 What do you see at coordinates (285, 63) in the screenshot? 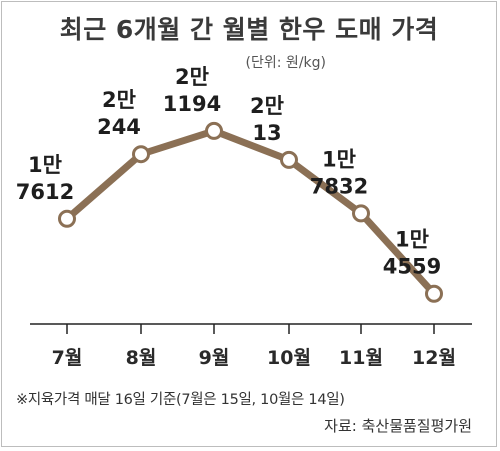
I see `unit-label: (단위: 원/kg)` at bounding box center [285, 63].